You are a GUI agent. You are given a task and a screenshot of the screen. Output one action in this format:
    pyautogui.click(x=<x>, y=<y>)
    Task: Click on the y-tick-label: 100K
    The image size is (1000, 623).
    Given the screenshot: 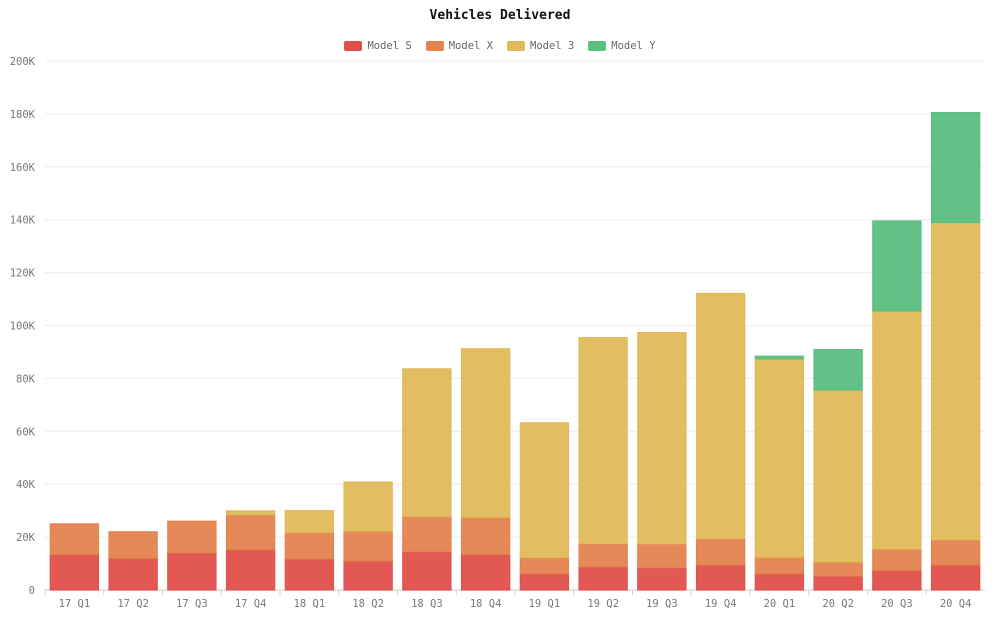 What is the action you would take?
    pyautogui.click(x=23, y=327)
    